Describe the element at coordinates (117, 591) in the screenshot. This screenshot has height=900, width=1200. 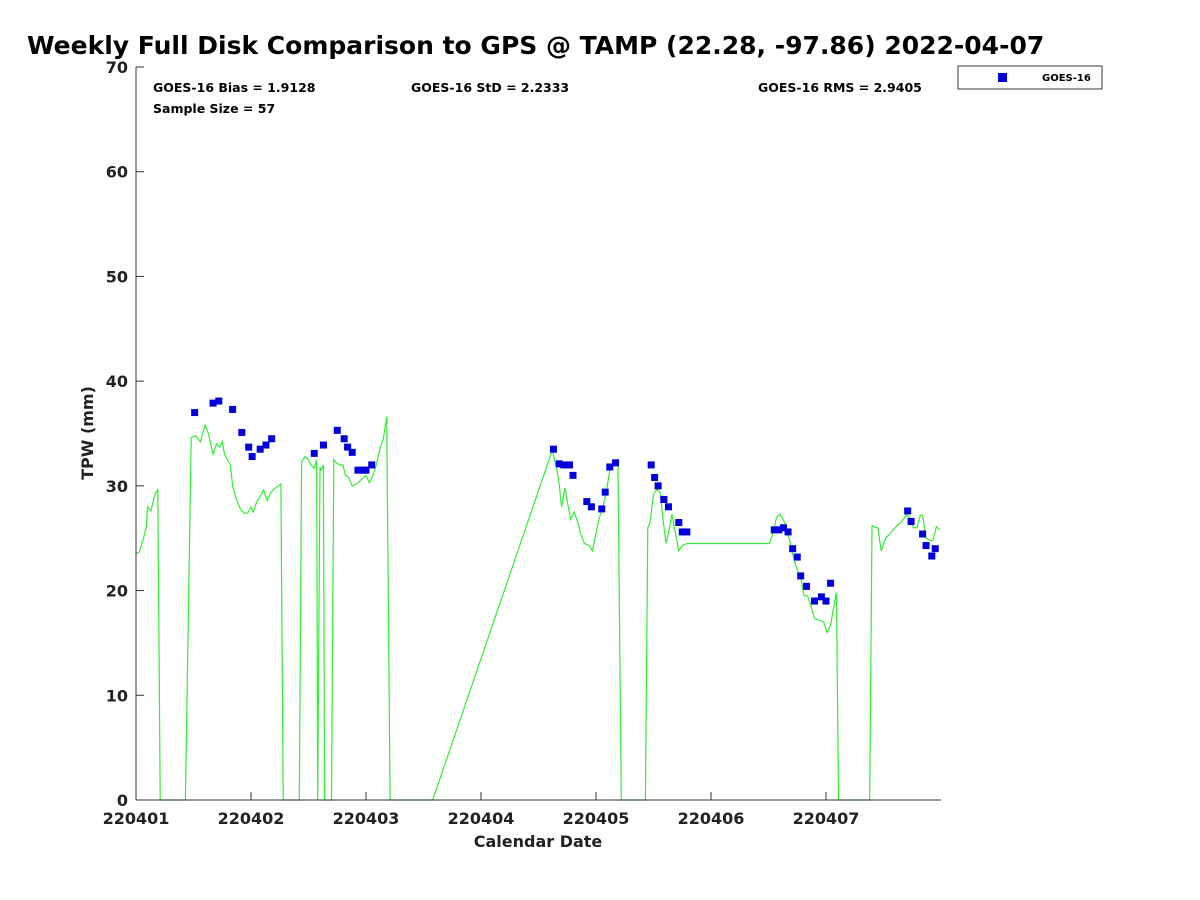
I see `y-tick-label: 20` at that location.